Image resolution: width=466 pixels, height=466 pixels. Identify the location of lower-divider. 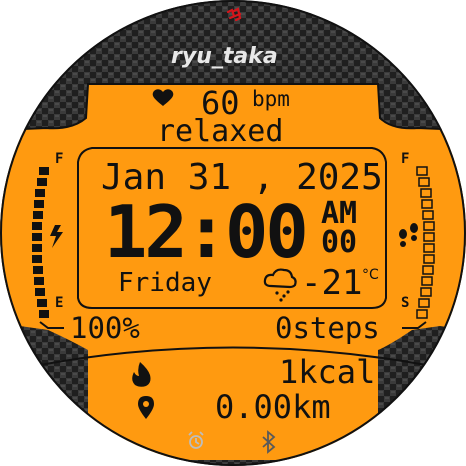
(233, 356).